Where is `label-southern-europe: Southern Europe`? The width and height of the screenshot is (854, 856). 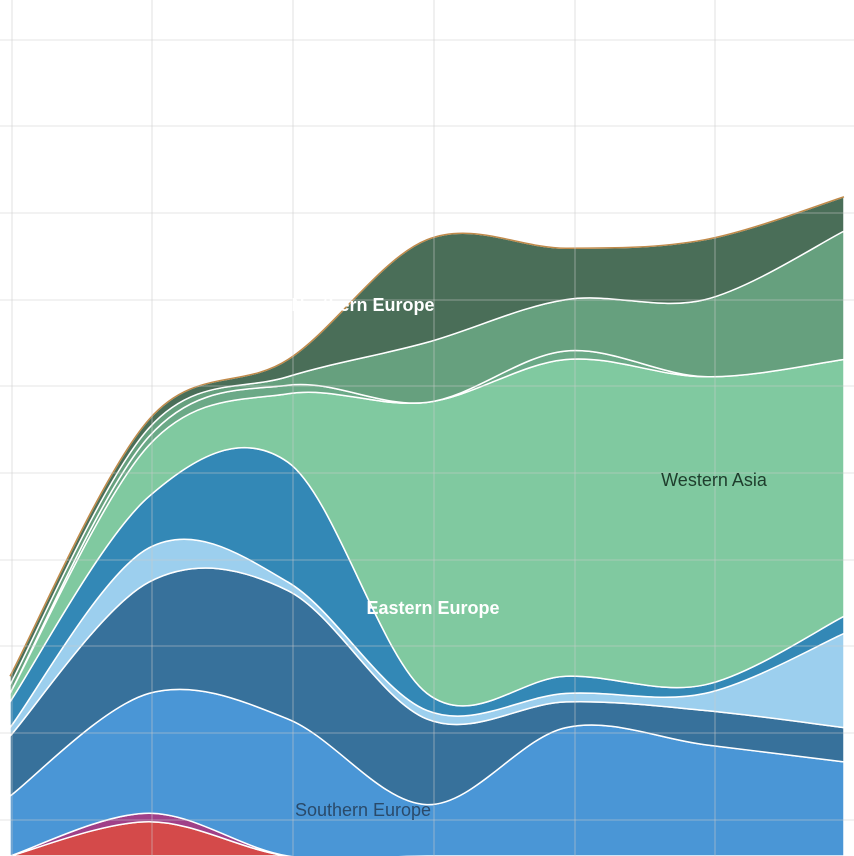
label-southern-europe: Southern Europe is located at coordinates (363, 810).